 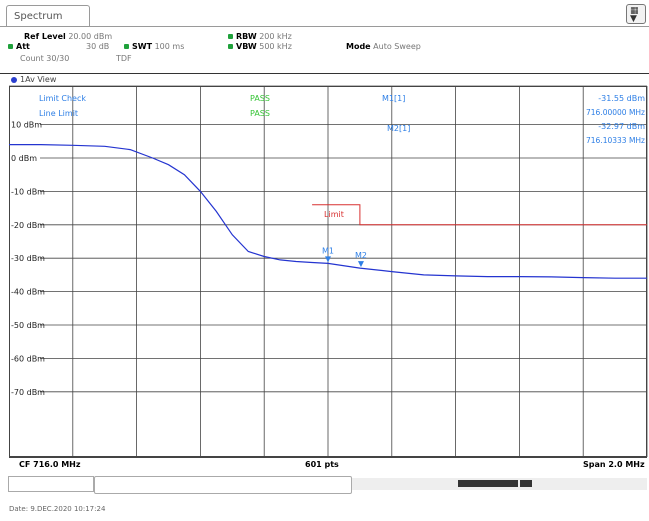 What do you see at coordinates (360, 264) in the screenshot?
I see `marker-m2-icon` at bounding box center [360, 264].